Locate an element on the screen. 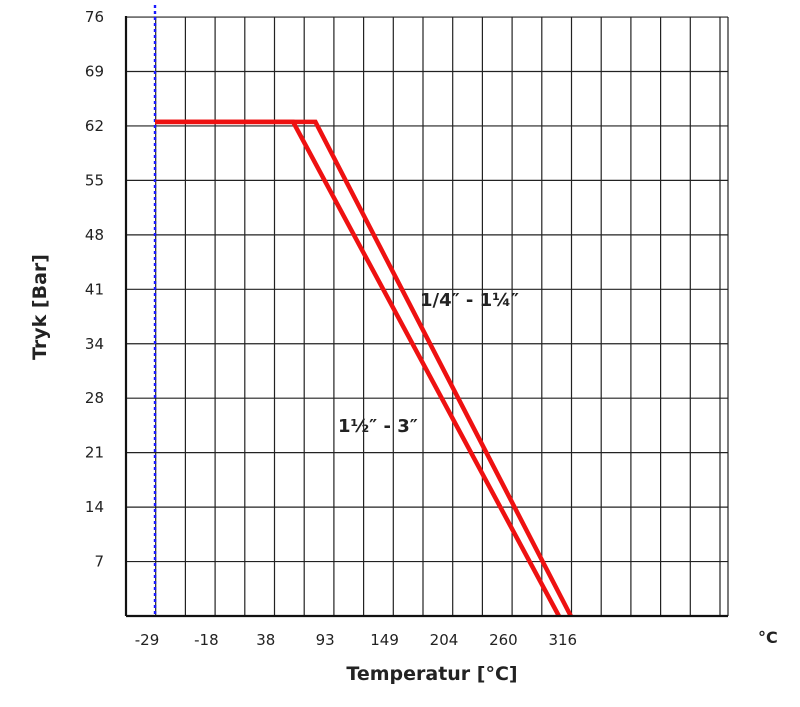 This screenshot has width=800, height=707. x-tick-label: 204 is located at coordinates (444, 640).